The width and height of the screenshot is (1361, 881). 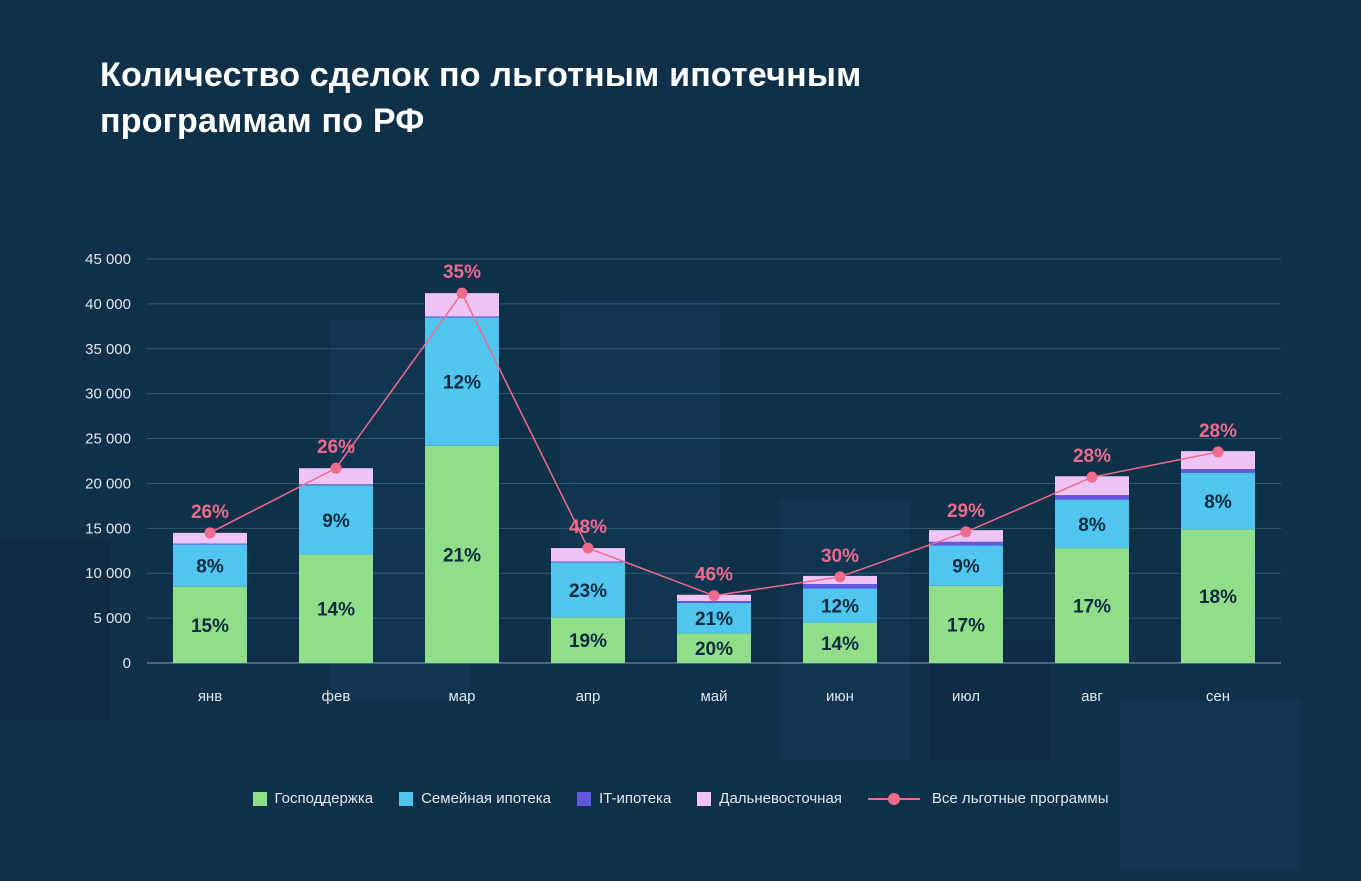 I want to click on y-tick-label: 30 000, so click(x=108, y=394).